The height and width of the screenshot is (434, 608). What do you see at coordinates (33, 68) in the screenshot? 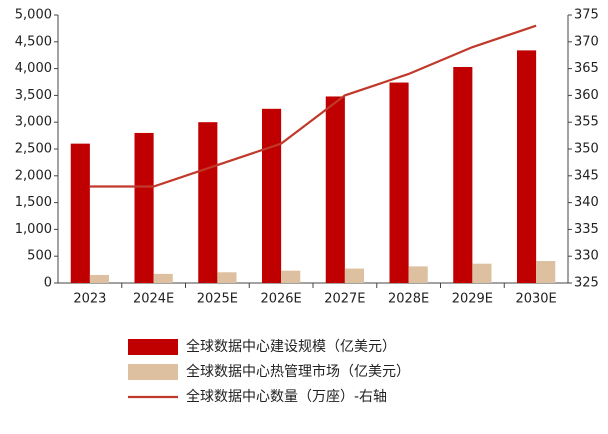
I see `y-tick-label: 4,000` at bounding box center [33, 68].